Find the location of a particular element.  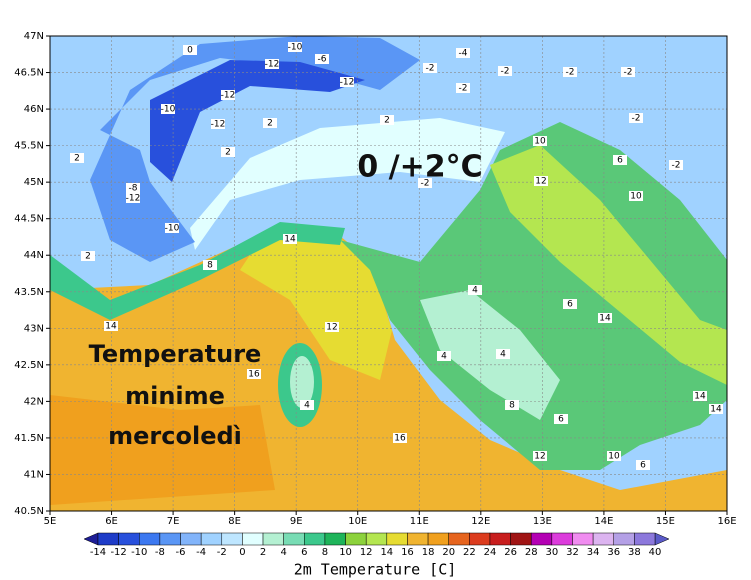

y-tick-label: 42N is located at coordinates (34, 401).